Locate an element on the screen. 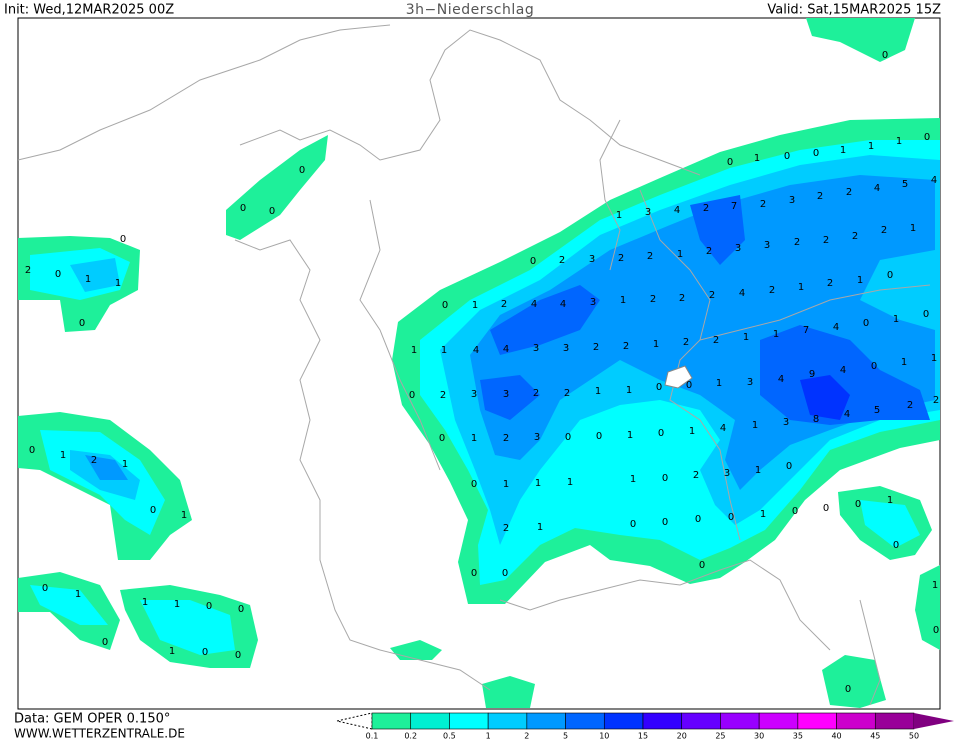 This screenshot has width=959, height=741. precip-value: 5 is located at coordinates (905, 184).